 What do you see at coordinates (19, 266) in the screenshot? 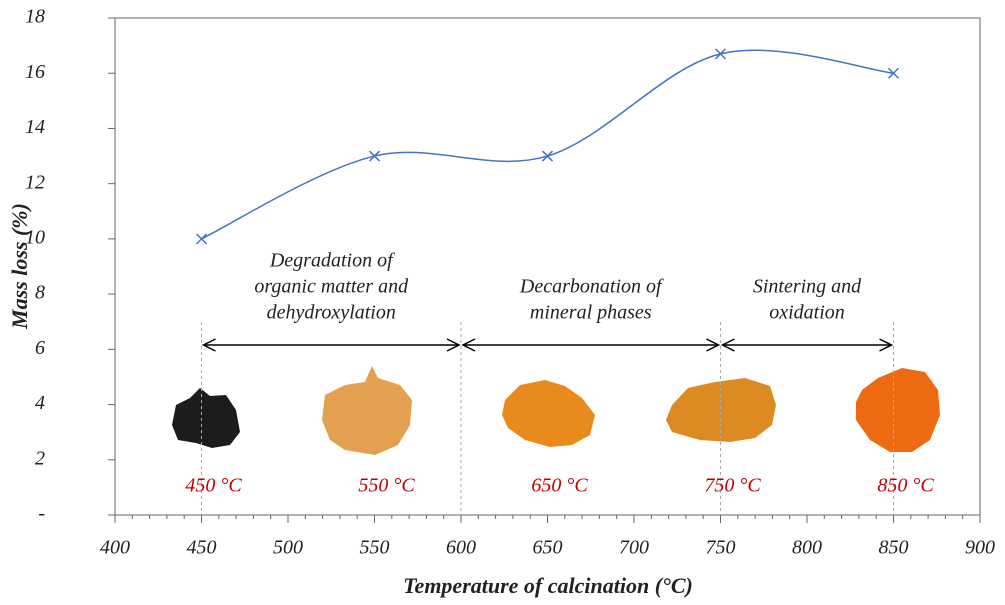
I see `y-axis-label: Mass loss (%)` at bounding box center [19, 266].